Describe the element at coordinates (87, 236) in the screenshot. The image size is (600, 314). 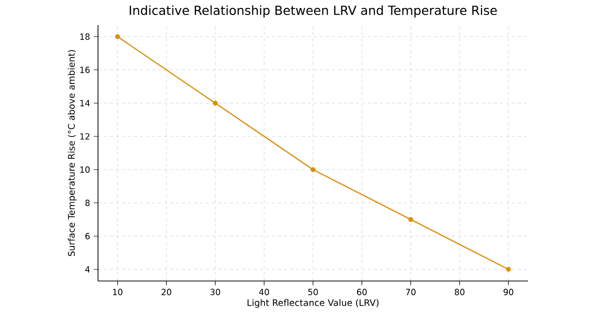
I see `y-tick-label: 6` at that location.